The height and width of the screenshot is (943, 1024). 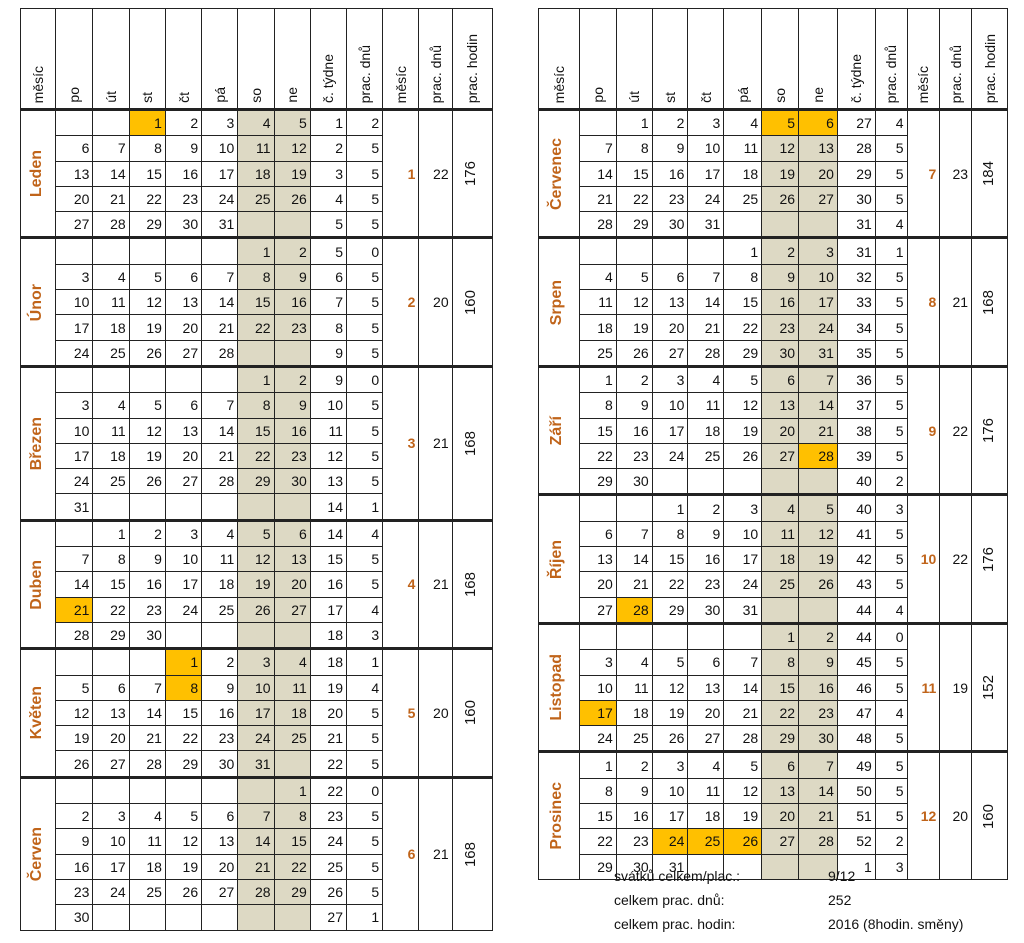 I want to click on day-cell: 1, so click(x=670, y=507).